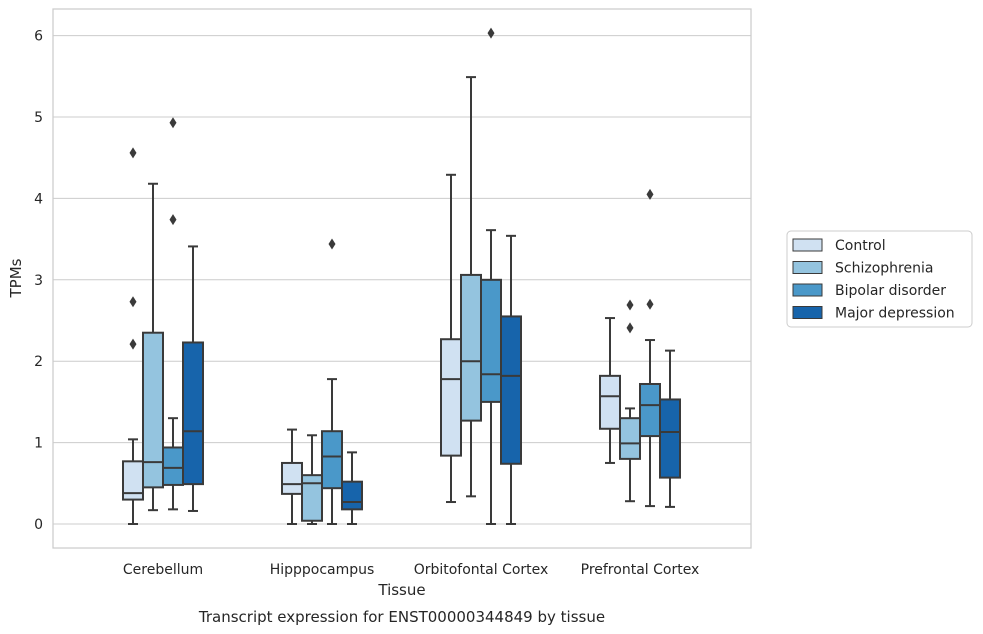 This screenshot has height=634, width=983. What do you see at coordinates (38, 118) in the screenshot?
I see `y-tick-label: 5` at bounding box center [38, 118].